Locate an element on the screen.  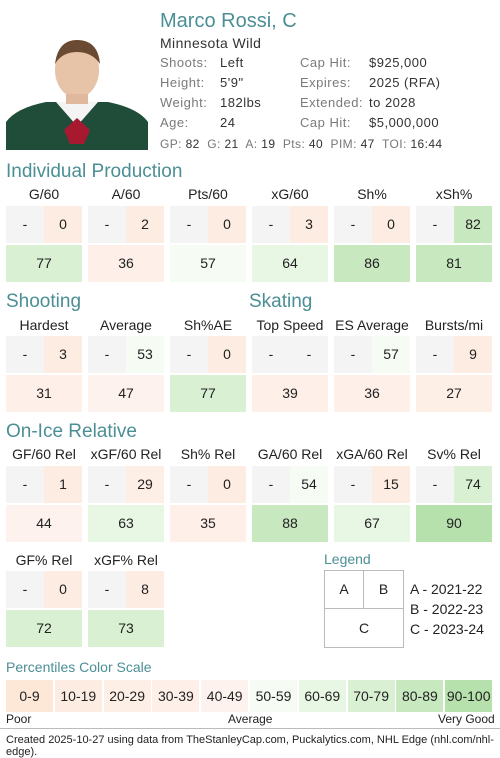
section-on-ice-relative: On-Ice Relative is located at coordinates (71, 431).